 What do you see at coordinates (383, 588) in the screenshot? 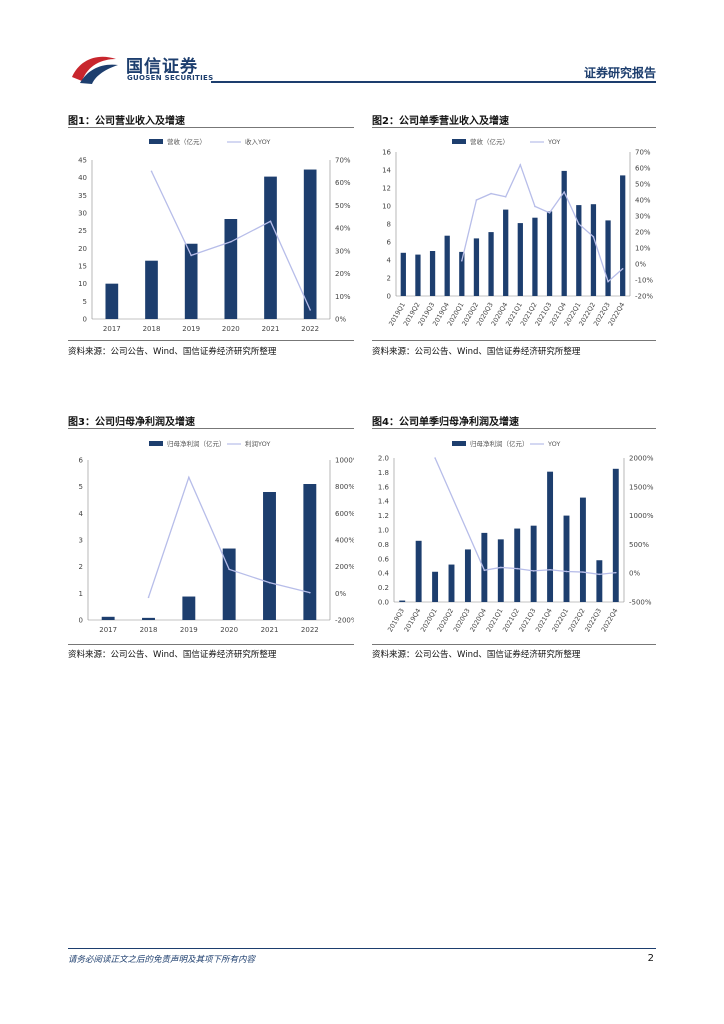
I see `left-tick-label: 0.2` at bounding box center [383, 588].